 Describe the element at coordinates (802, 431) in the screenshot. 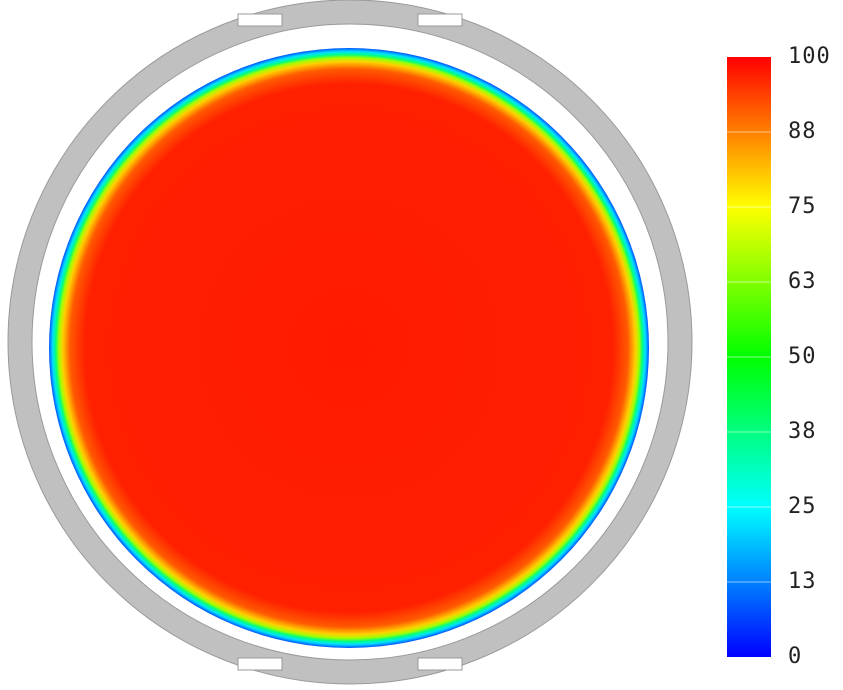

I see `colorbar-tick-label: 38` at that location.